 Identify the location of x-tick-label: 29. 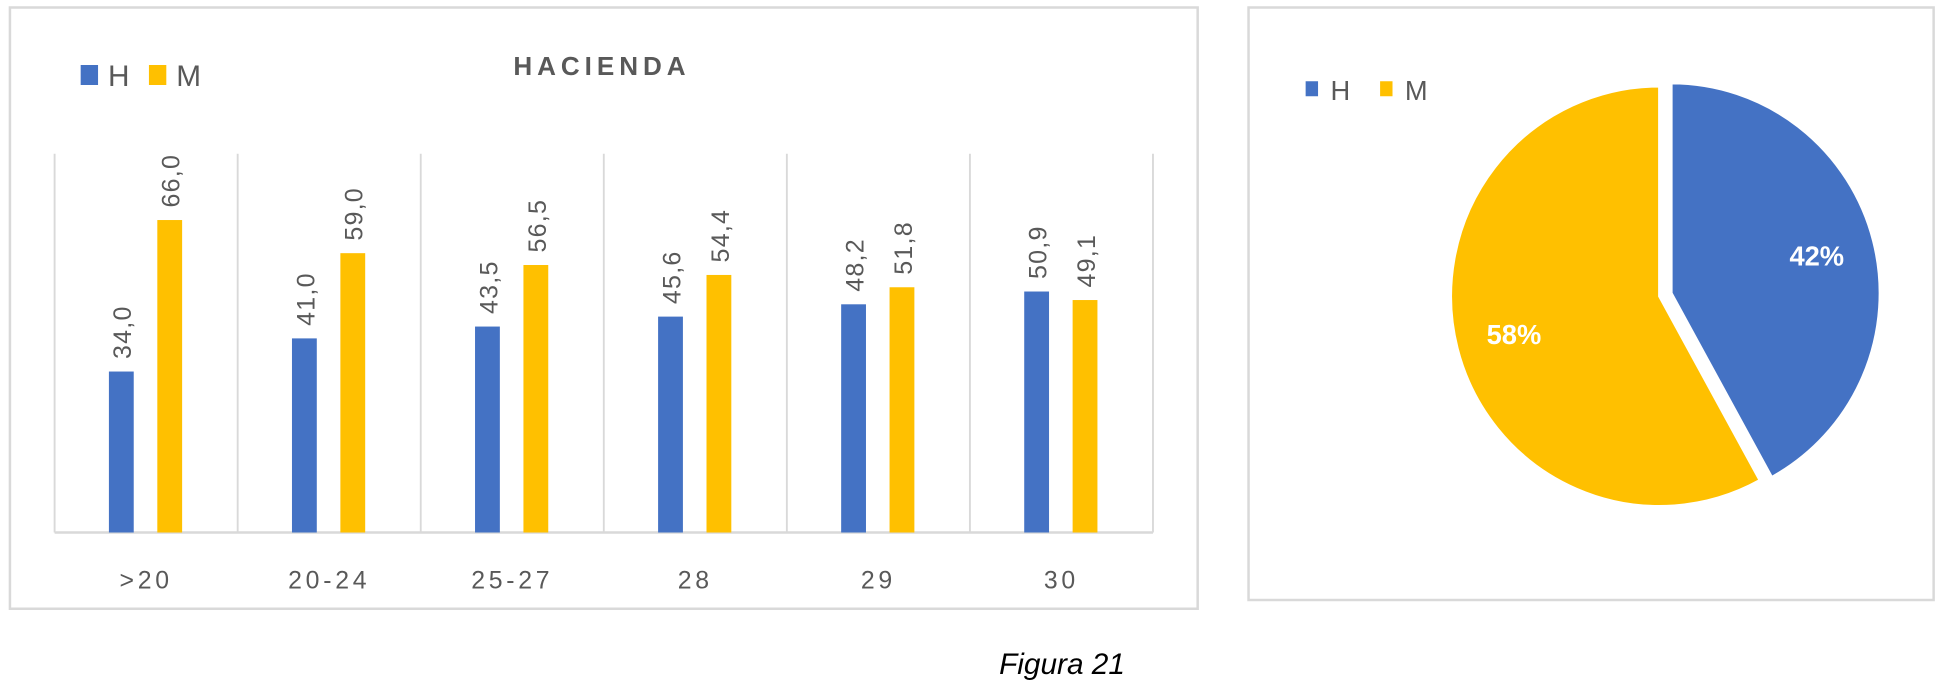
(878, 581).